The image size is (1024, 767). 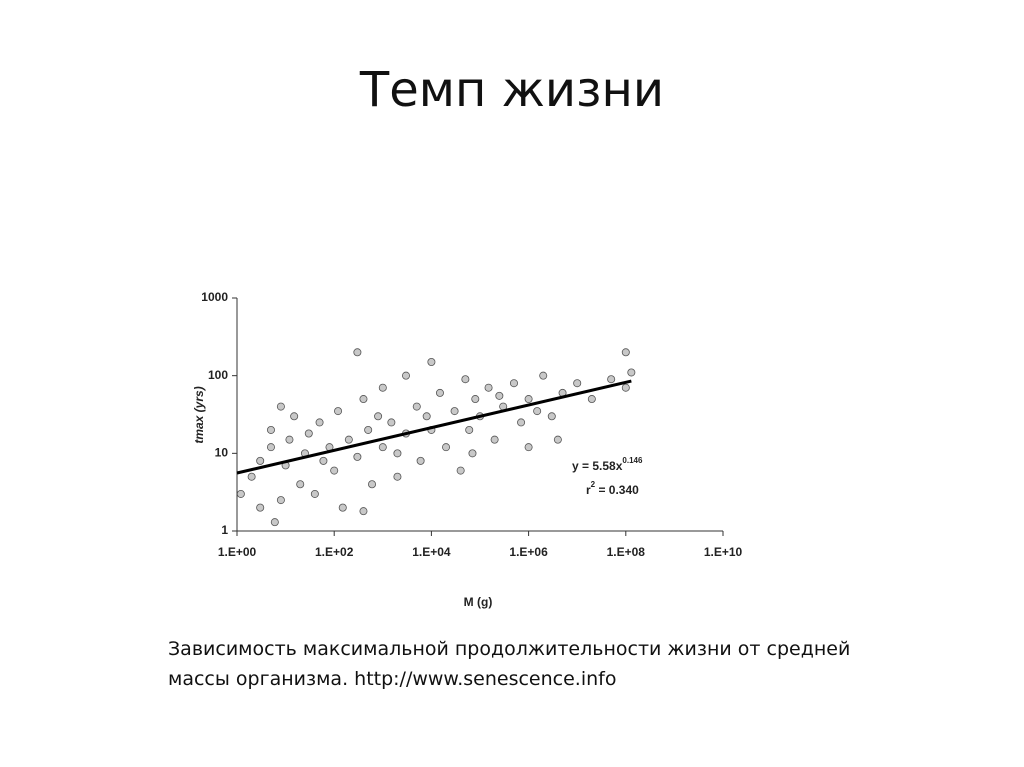 What do you see at coordinates (593, 484) in the screenshot?
I see `r-sup: 2` at bounding box center [593, 484].